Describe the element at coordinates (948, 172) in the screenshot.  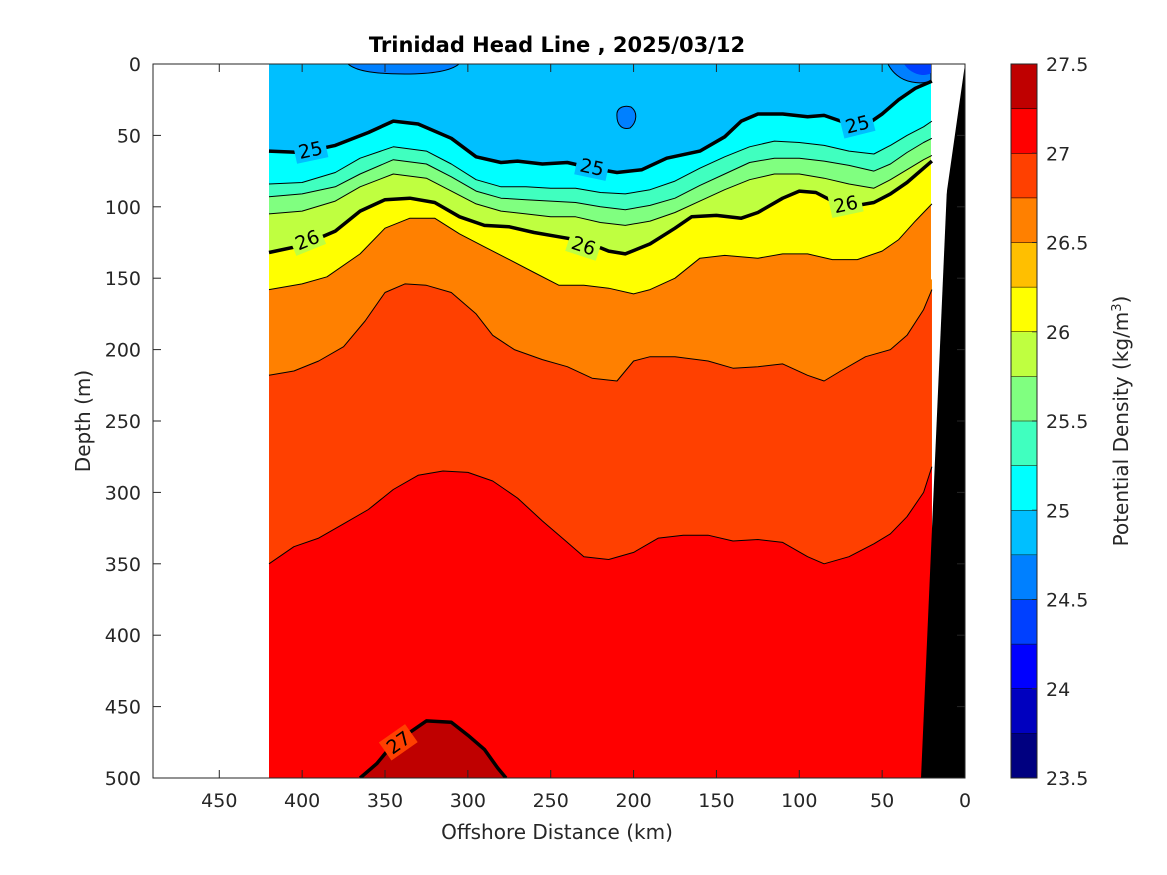
I see `coastline-gap` at that location.